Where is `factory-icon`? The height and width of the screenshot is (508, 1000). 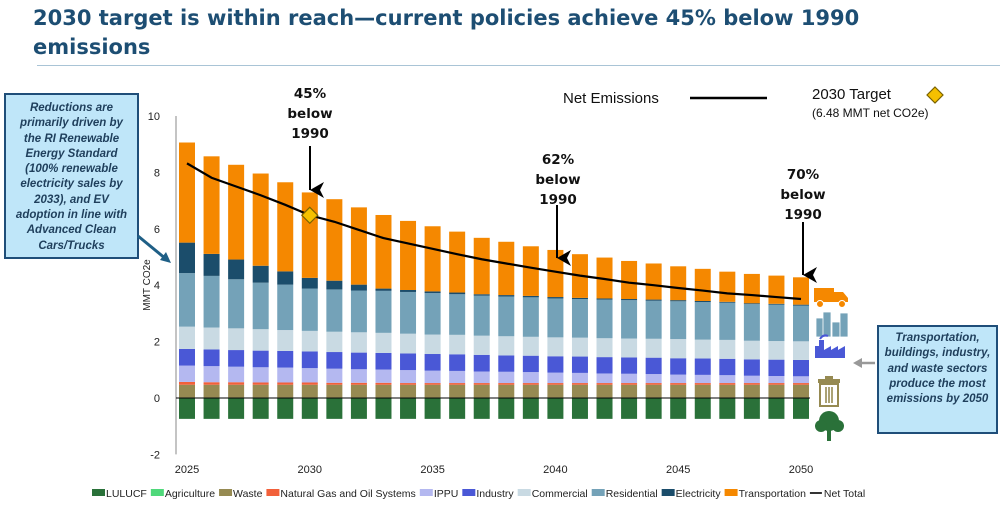
factory-icon is located at coordinates (830, 346).